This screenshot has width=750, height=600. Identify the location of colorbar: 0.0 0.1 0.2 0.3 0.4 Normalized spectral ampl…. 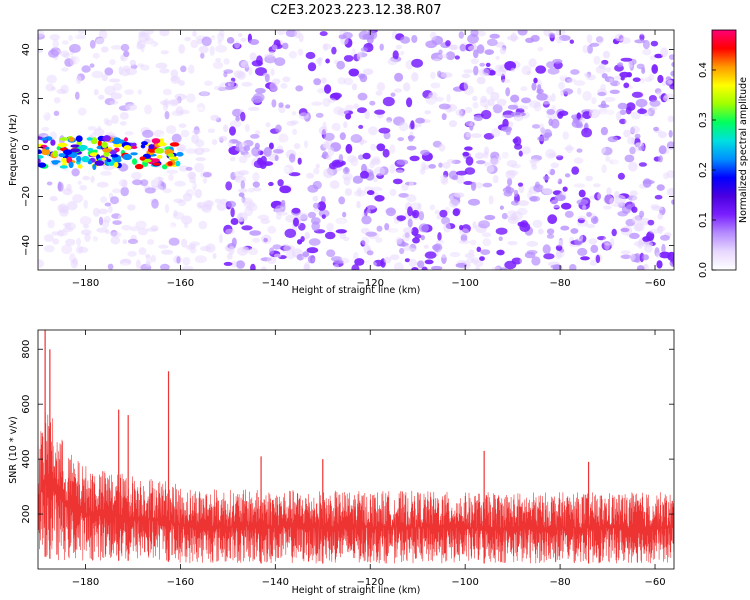
(723, 153).